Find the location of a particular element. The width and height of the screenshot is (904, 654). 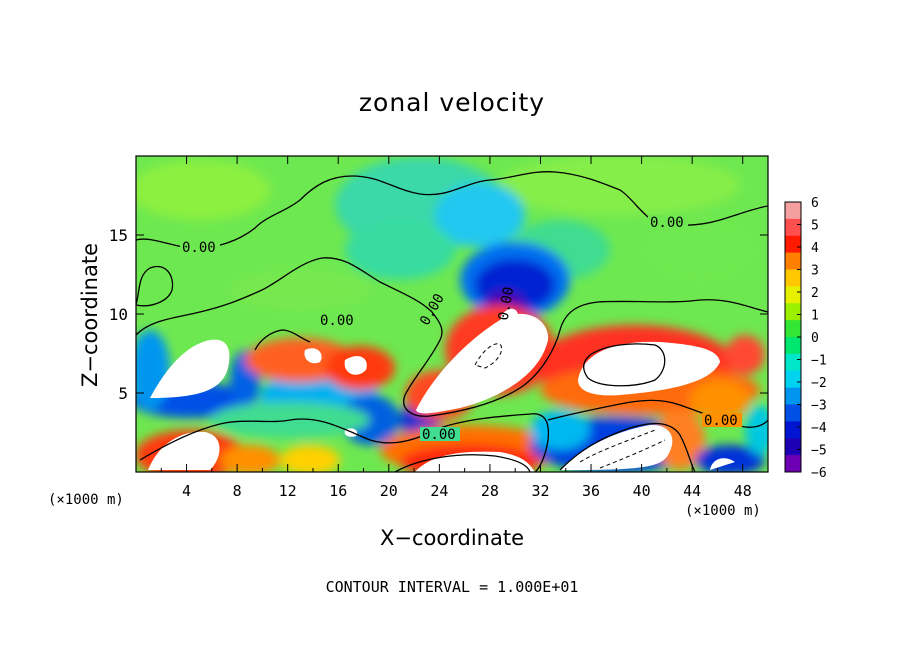

colorbar-tick-label: 4 is located at coordinates (815, 248).